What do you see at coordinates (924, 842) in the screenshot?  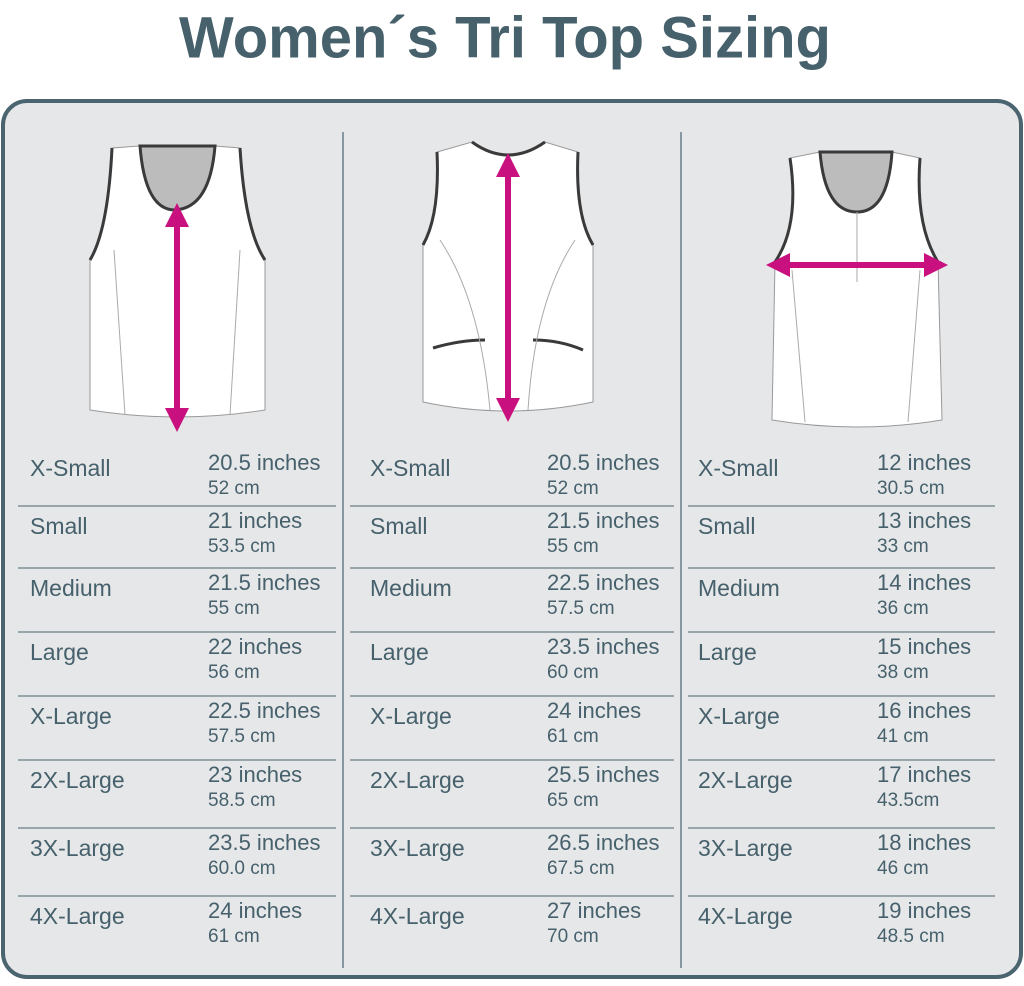 I see `inches-value: 18 inches` at bounding box center [924, 842].